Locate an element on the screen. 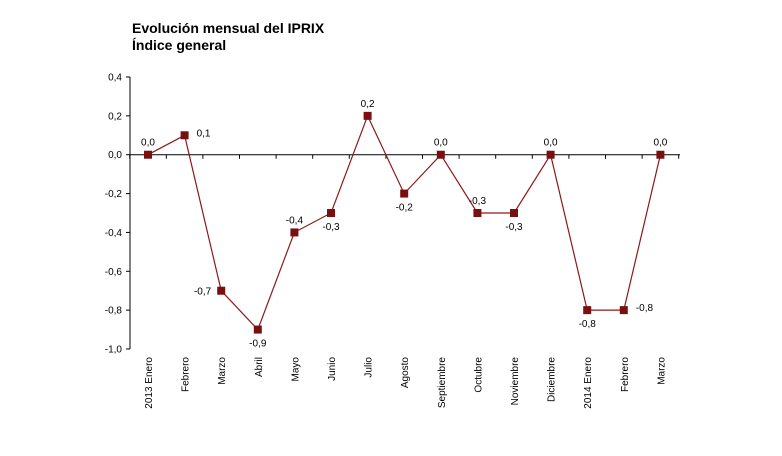 The image size is (782, 456). data-label: 0,2 is located at coordinates (368, 104).